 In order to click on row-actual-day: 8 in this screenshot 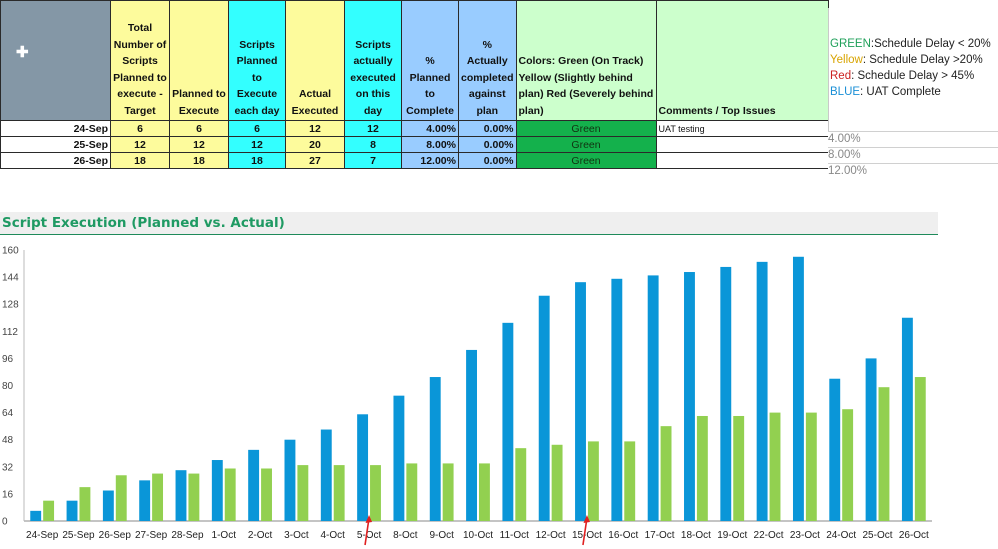, I will do `click(373, 144)`.